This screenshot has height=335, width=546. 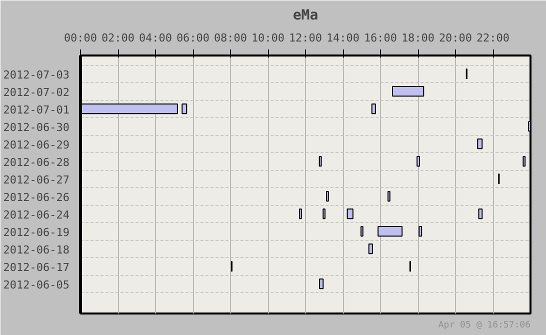 What do you see at coordinates (36, 285) in the screenshot?
I see `y-tick-label: 2012-06-05` at bounding box center [36, 285].